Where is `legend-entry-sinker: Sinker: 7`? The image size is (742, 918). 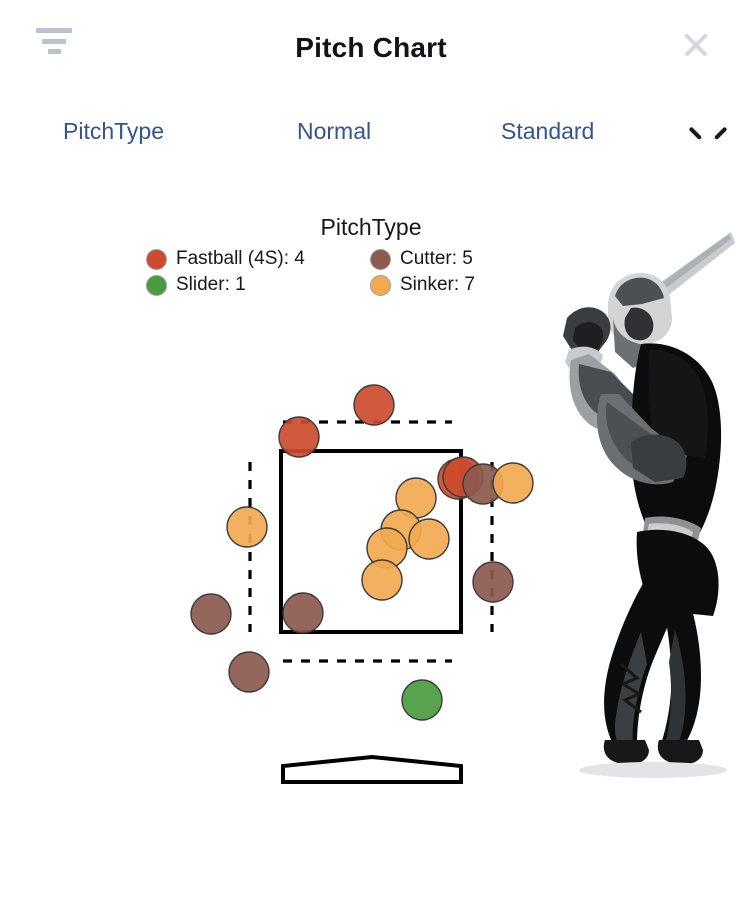
legend-entry-sinker: Sinker: 7 is located at coordinates (468, 285).